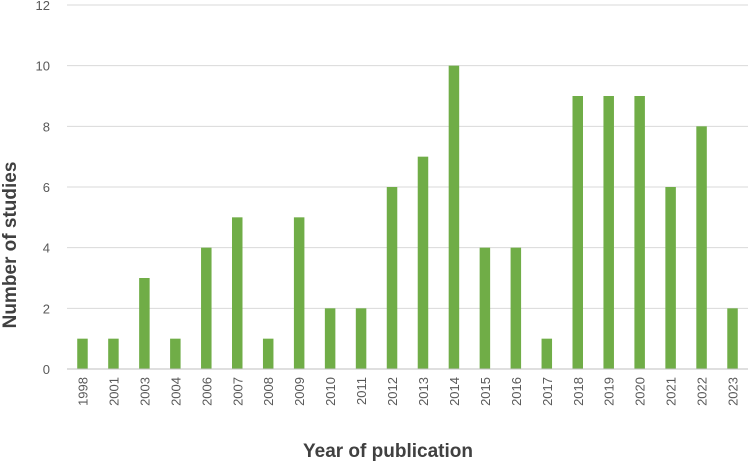  What do you see at coordinates (206, 308) in the screenshot?
I see `bar-2006` at bounding box center [206, 308].